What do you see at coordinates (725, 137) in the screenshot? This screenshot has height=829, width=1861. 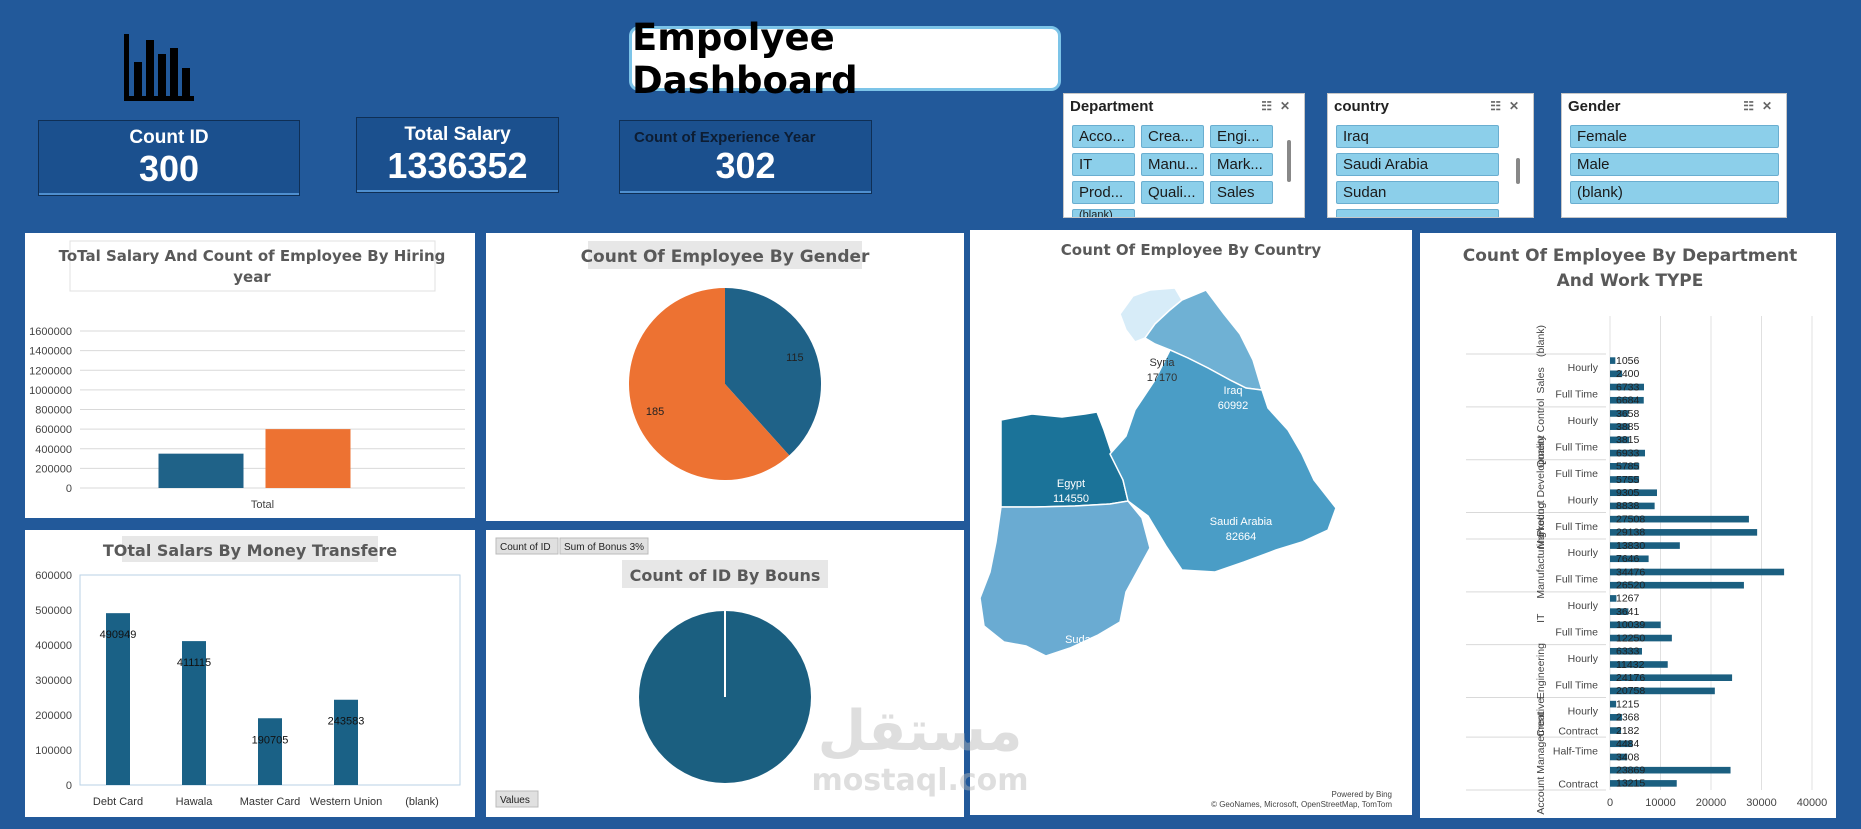 I see `kpi-label: Count of Experience Year` at bounding box center [725, 137].